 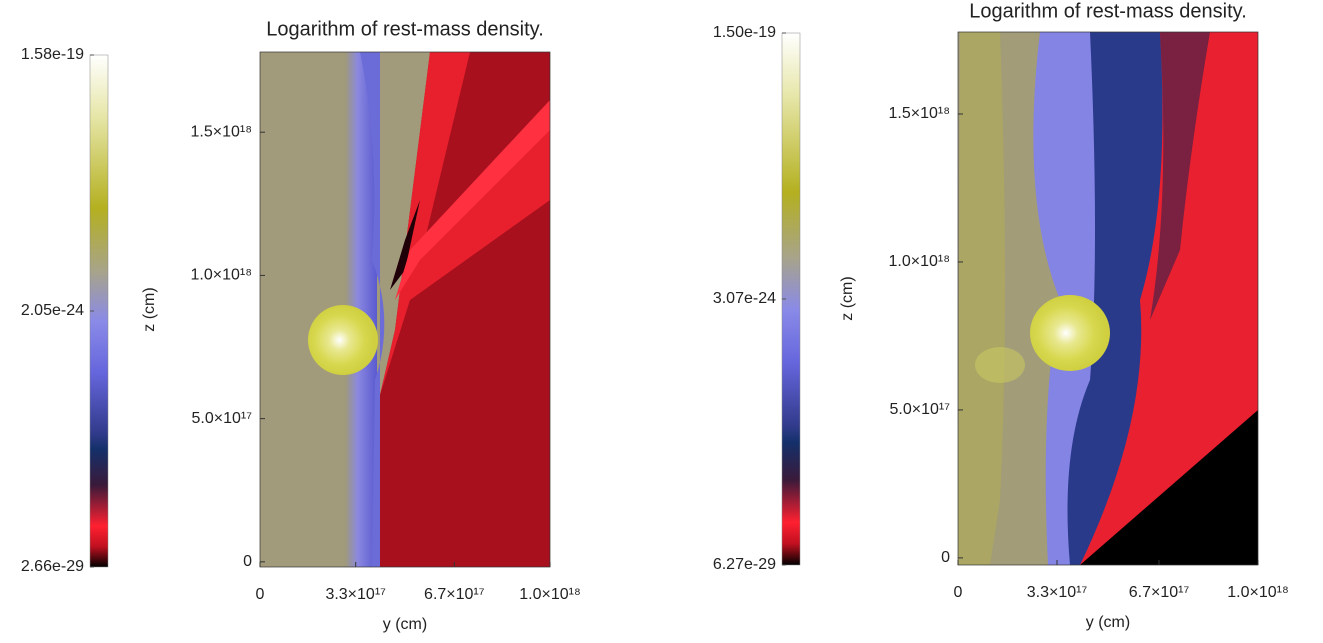 What do you see at coordinates (52, 566) in the screenshot?
I see `colorbar-label: 2.66e-29` at bounding box center [52, 566].